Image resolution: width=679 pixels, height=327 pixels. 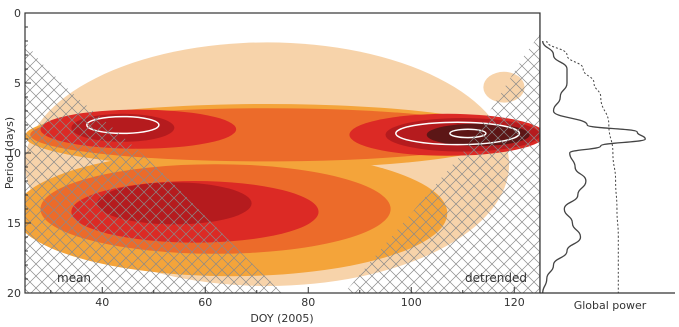 I want to click on global-power-solid-curve, so click(x=594, y=166).